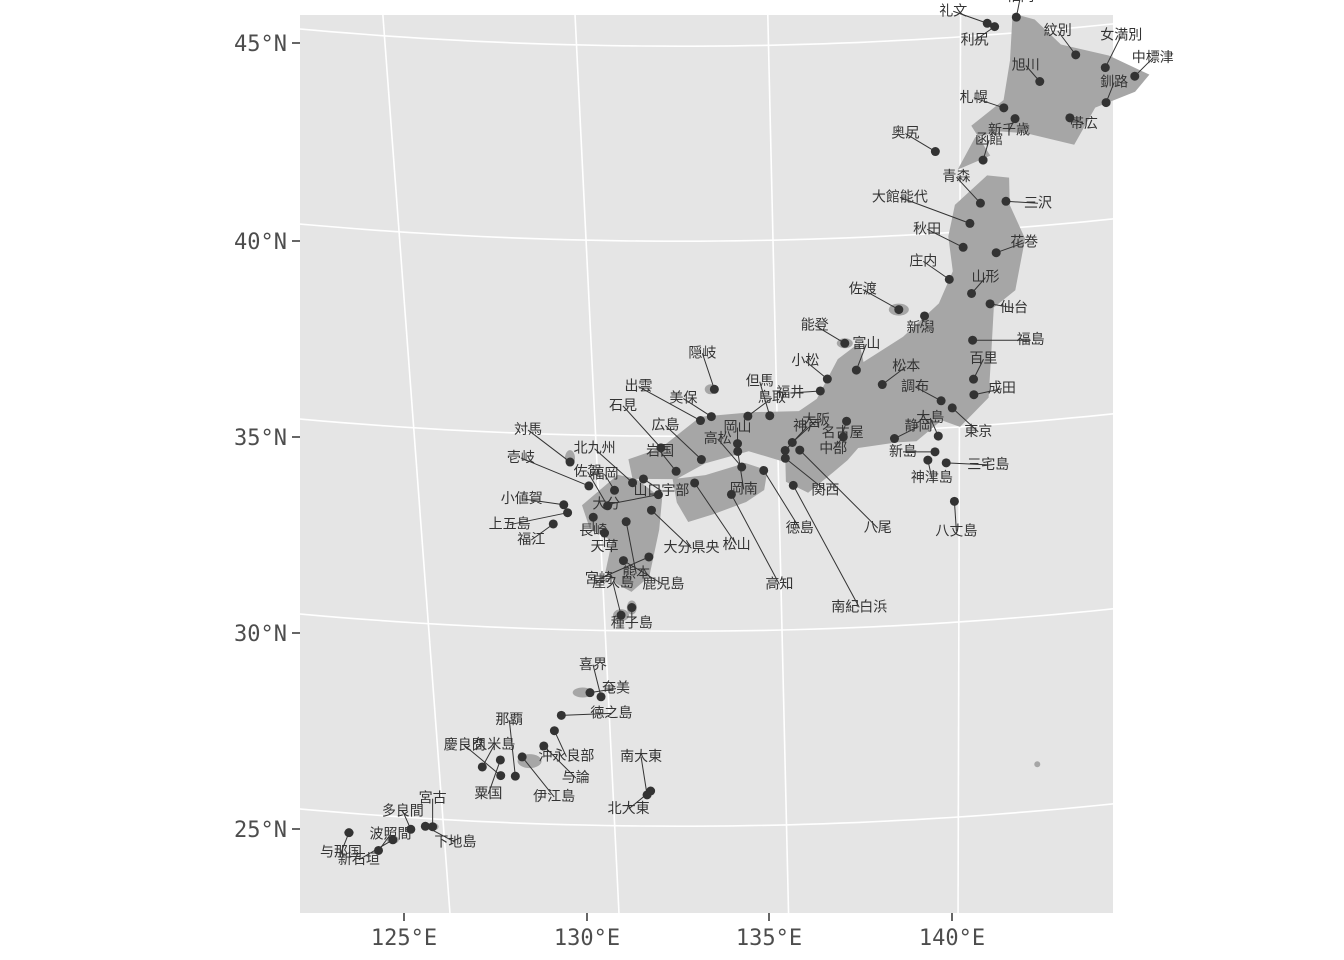 The width and height of the screenshot is (1344, 960). What do you see at coordinates (866, 343) in the screenshot?
I see `airport-label: 富山` at bounding box center [866, 343].